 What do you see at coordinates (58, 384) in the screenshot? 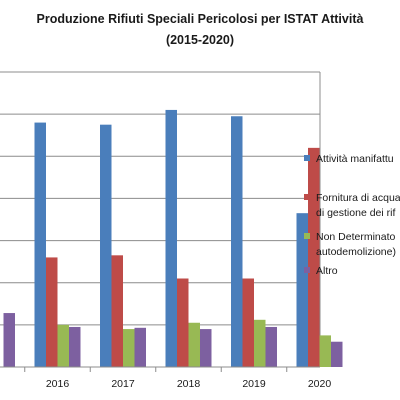
I see `x-tick-label: 2016` at bounding box center [58, 384].